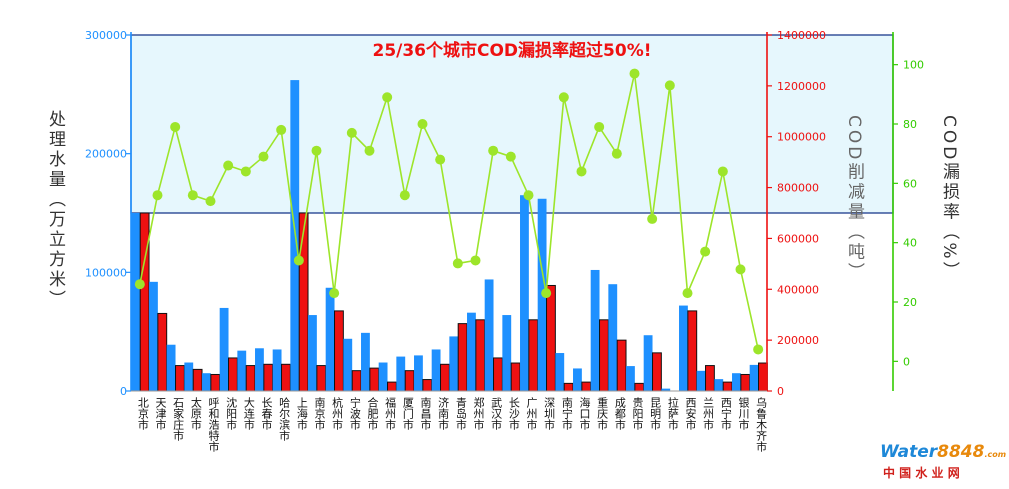 The height and width of the screenshot is (489, 1009). I want to click on right1-axis-tick-label: 200000, so click(798, 340).